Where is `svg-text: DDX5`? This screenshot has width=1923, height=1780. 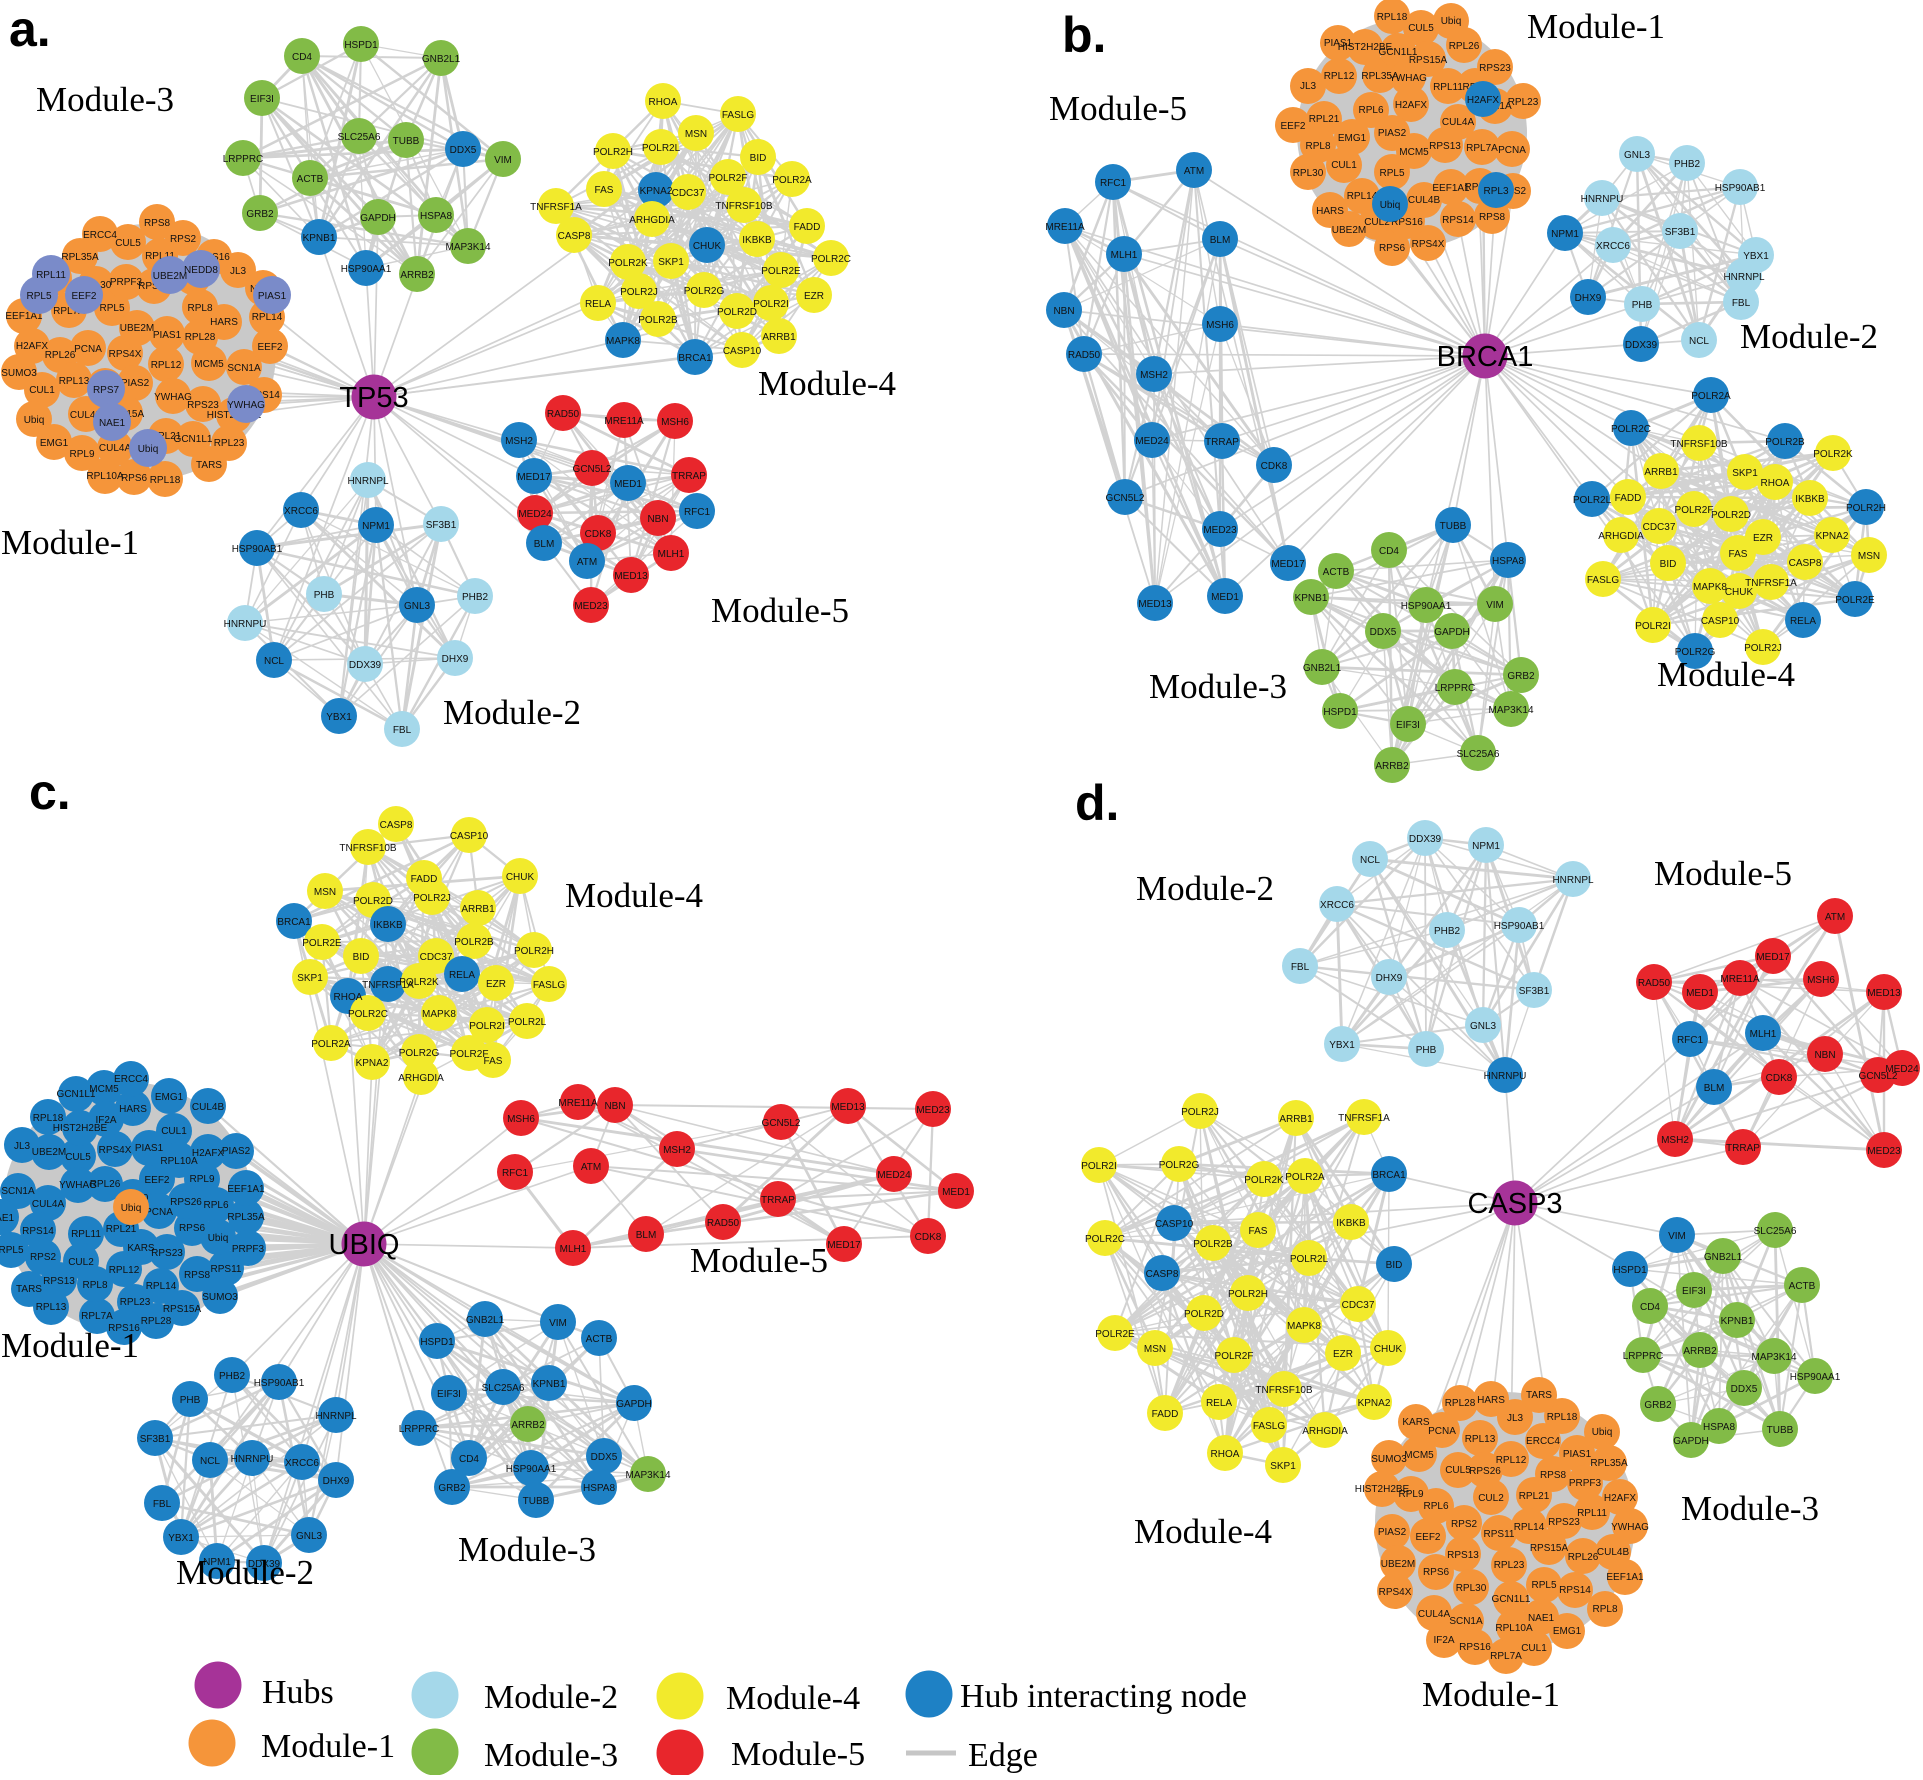 svg-text: DDX5 is located at coordinates (604, 1457).